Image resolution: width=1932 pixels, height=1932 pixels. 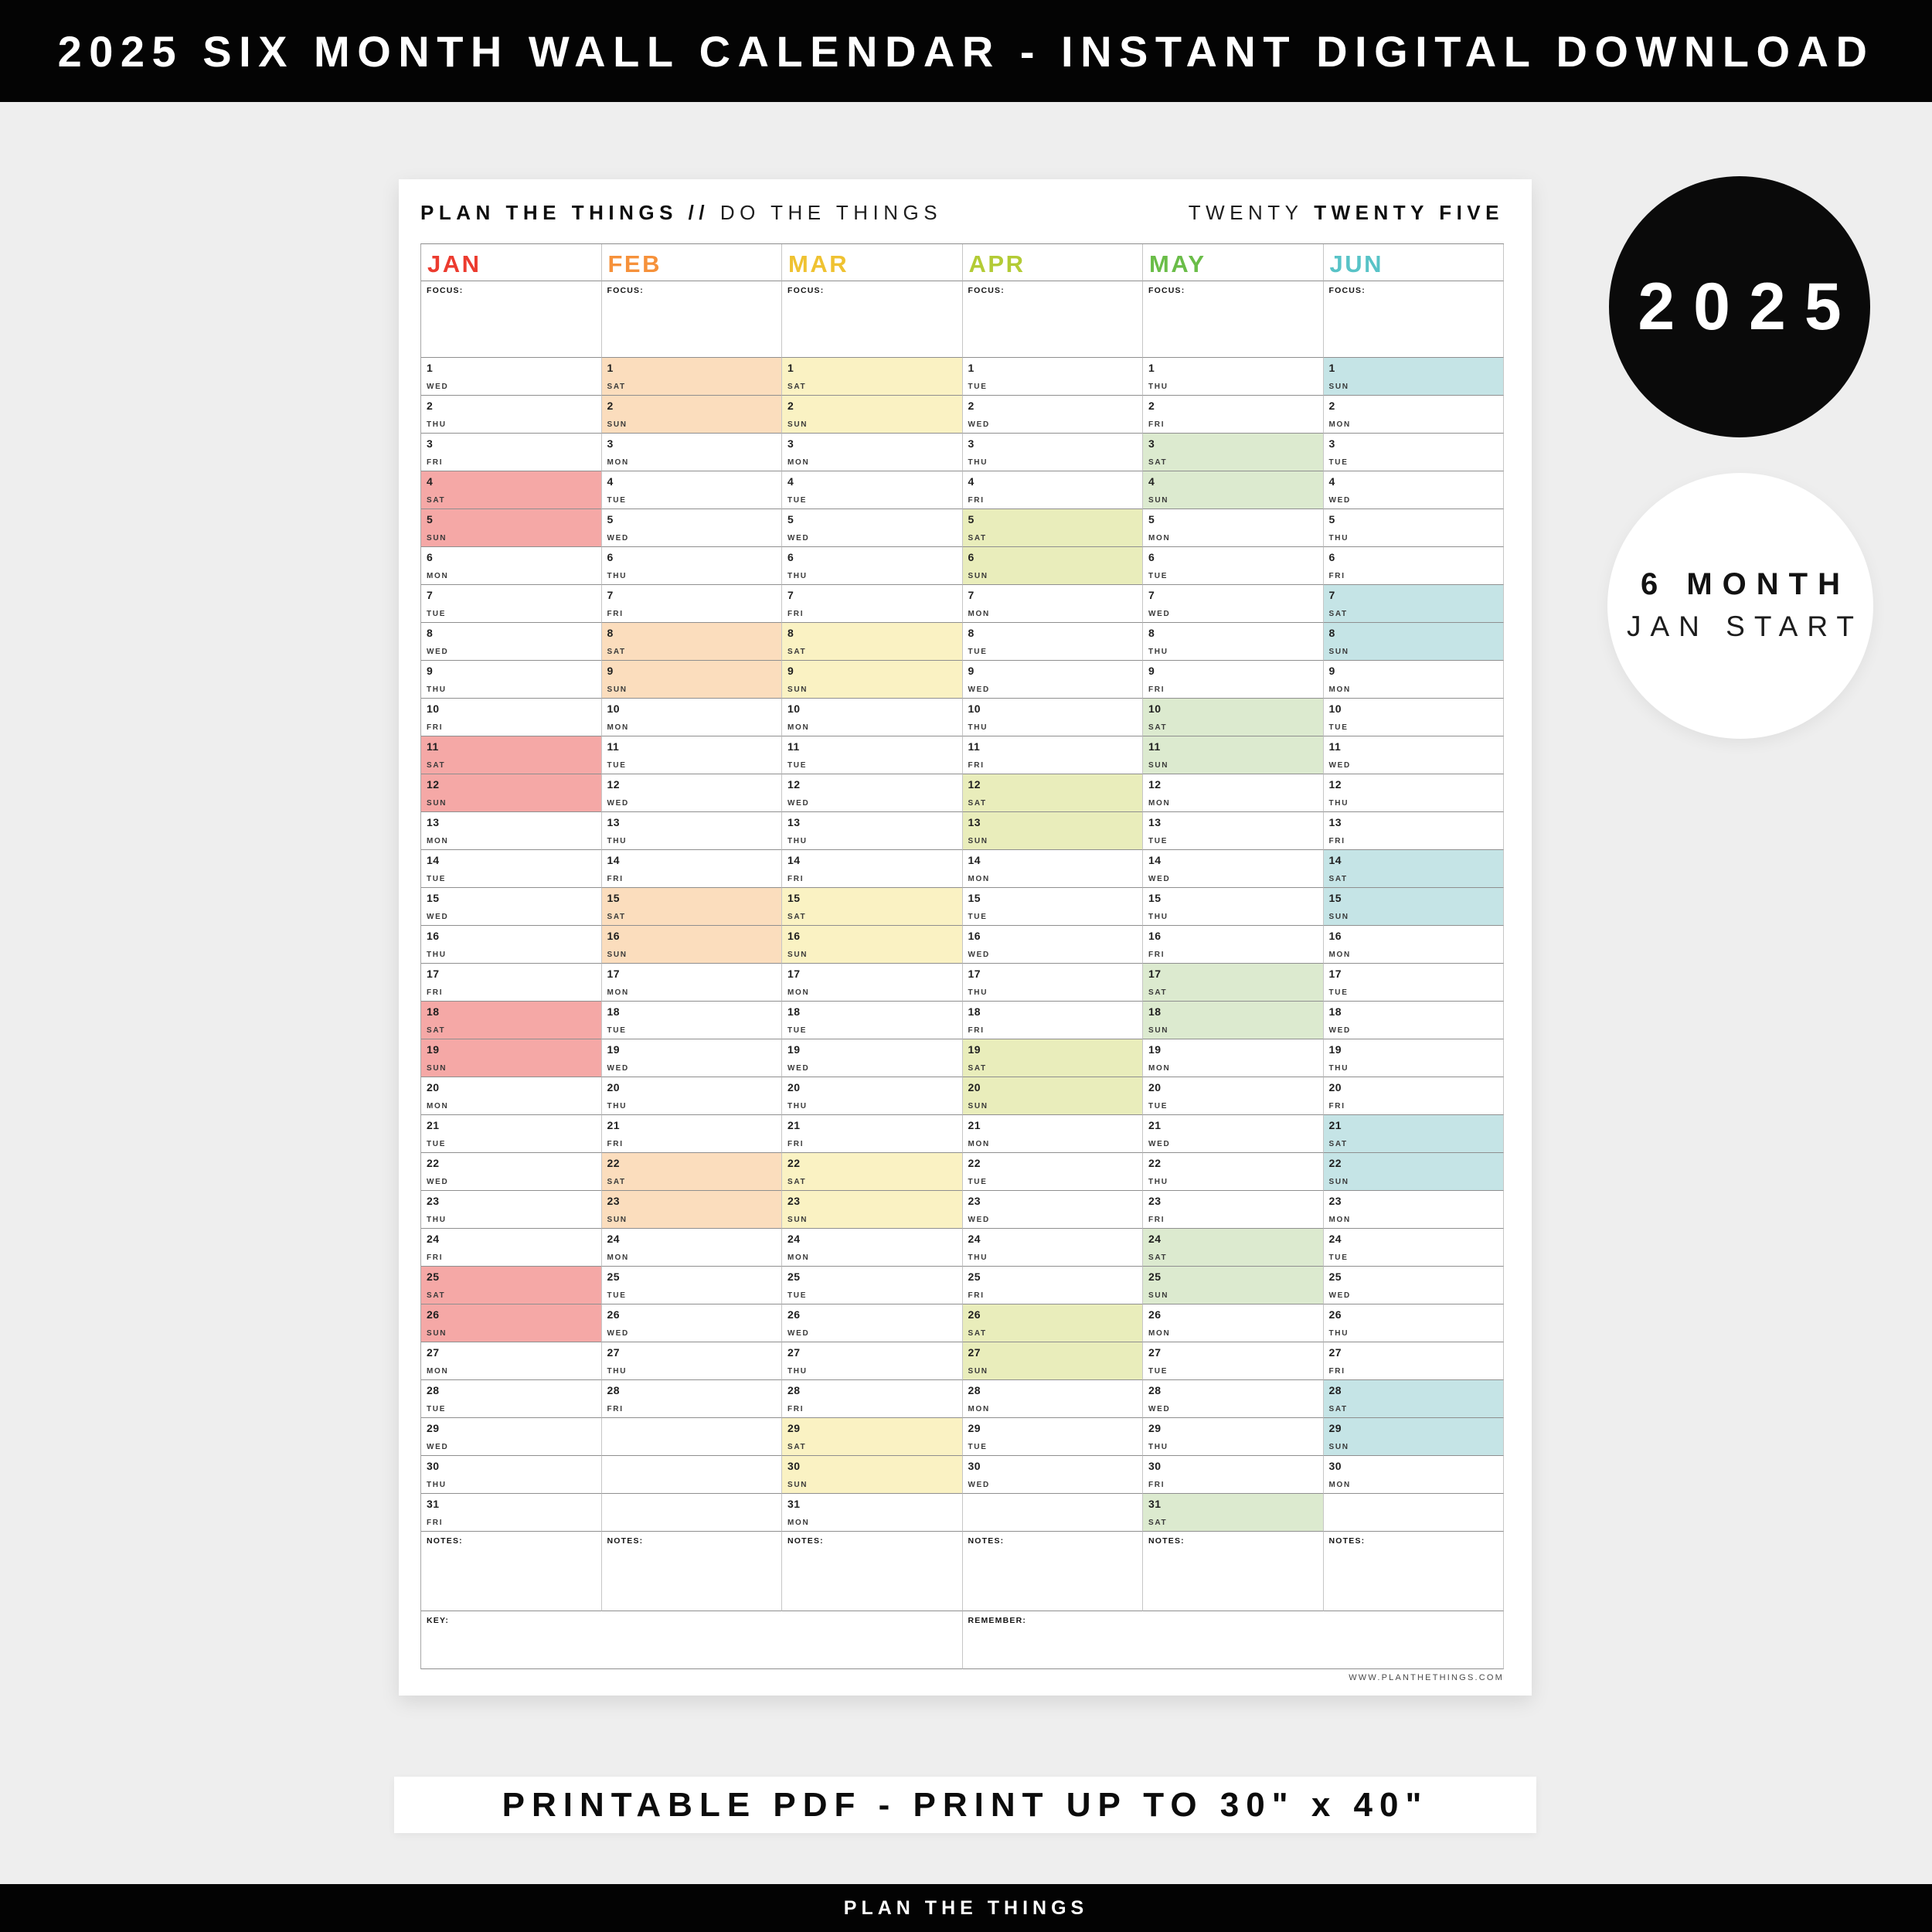 What do you see at coordinates (1413, 1399) in the screenshot?
I see `day-cell-jun-28: 28 SAT` at bounding box center [1413, 1399].